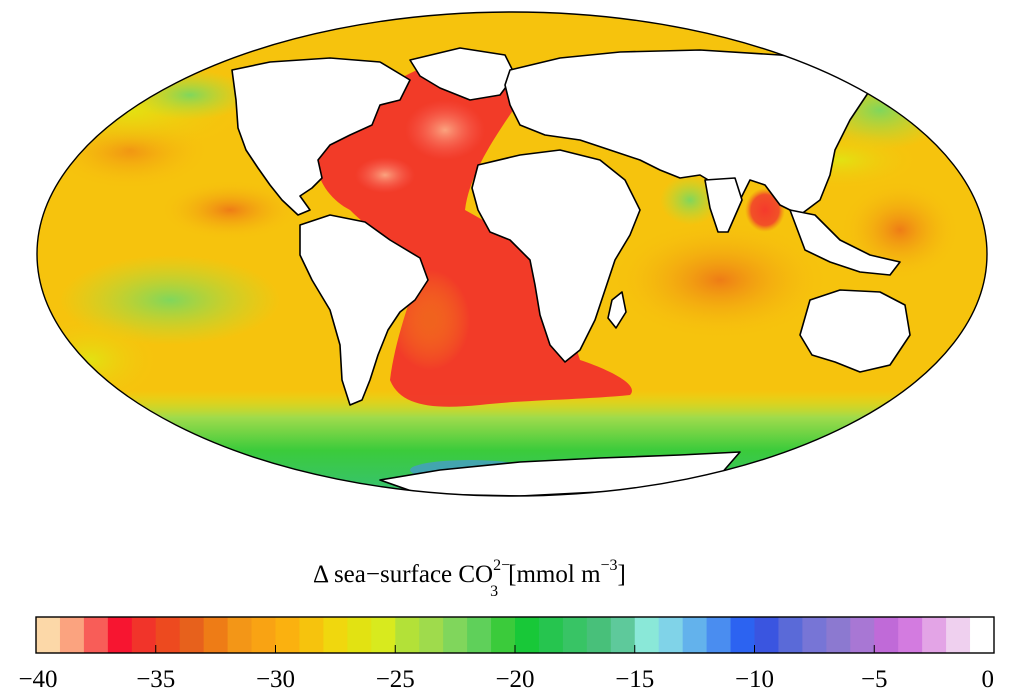  What do you see at coordinates (556, 256) in the screenshot?
I see `africa` at bounding box center [556, 256].